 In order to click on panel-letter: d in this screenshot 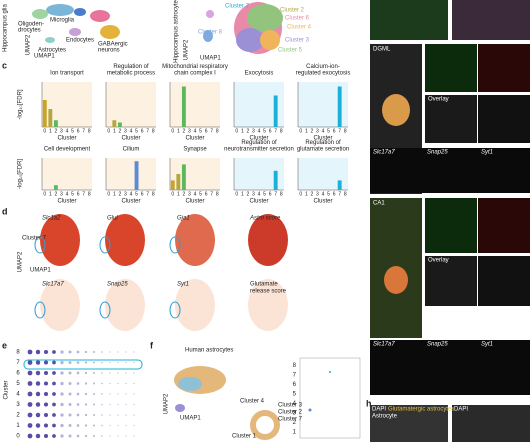, I will do `click(5, 211)`.